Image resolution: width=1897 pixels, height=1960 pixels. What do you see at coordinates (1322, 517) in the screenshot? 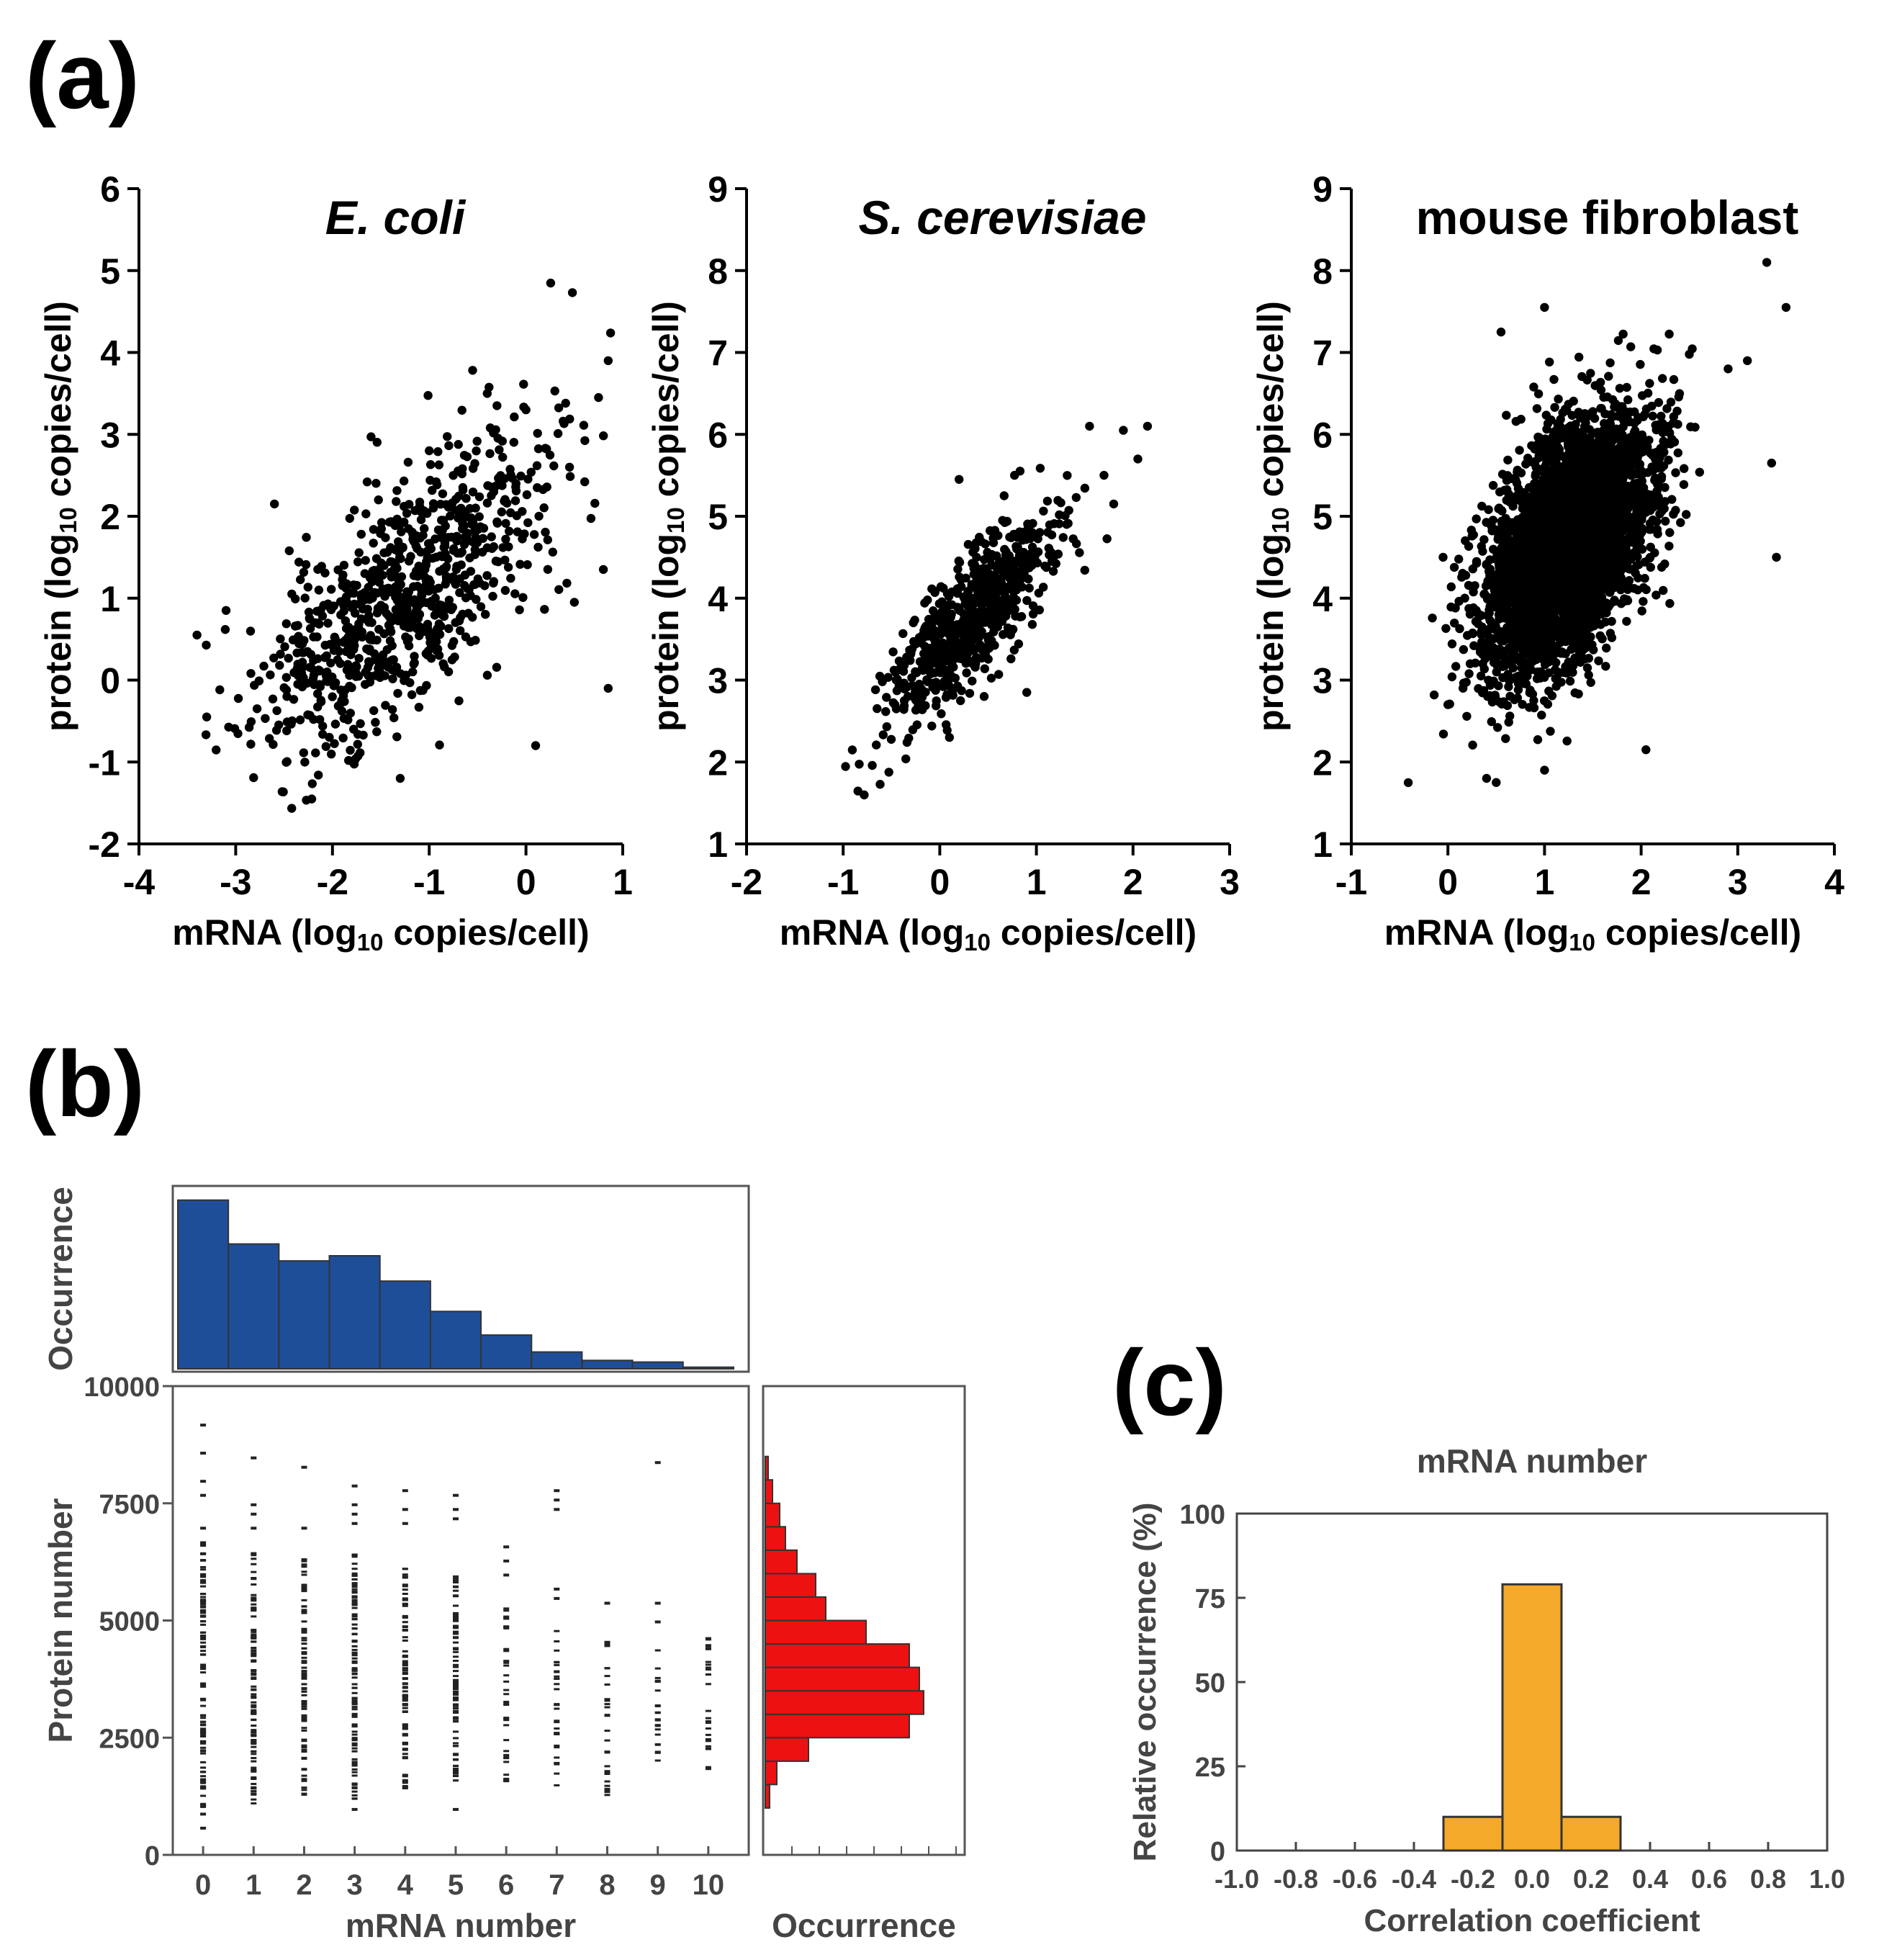
I see `y-tick-label: 5` at bounding box center [1322, 517].